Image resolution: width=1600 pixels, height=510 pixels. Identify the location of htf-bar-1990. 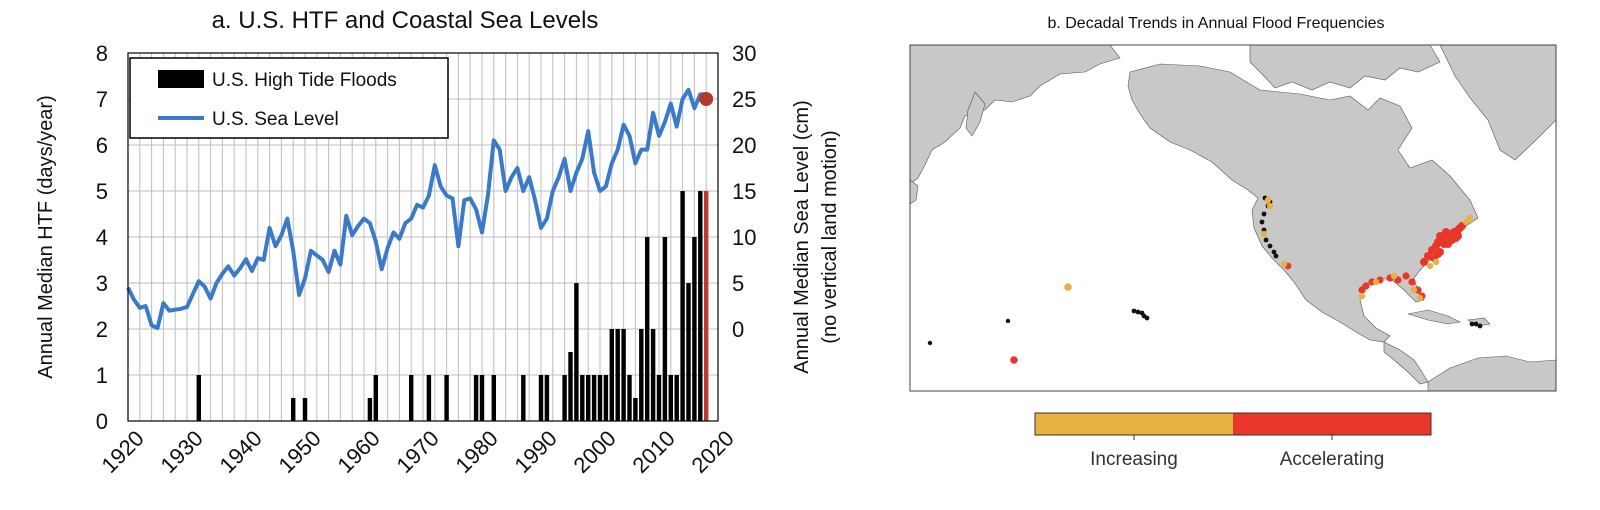
(541, 398).